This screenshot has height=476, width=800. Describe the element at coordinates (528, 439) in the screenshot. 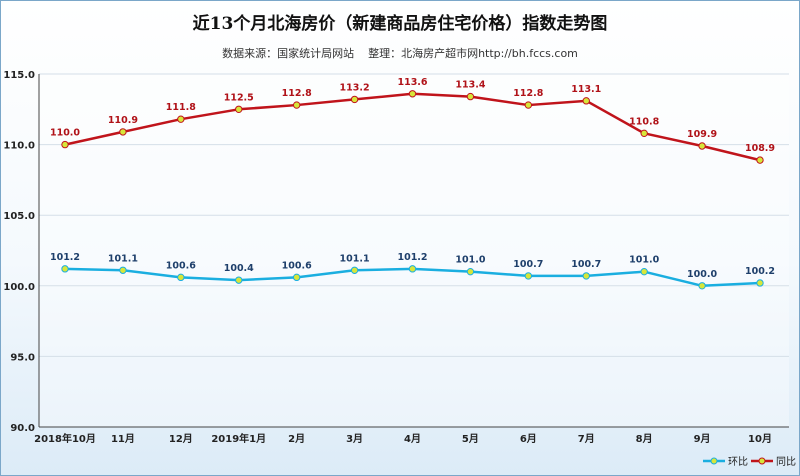

I see `x-tick-label: 6月` at that location.